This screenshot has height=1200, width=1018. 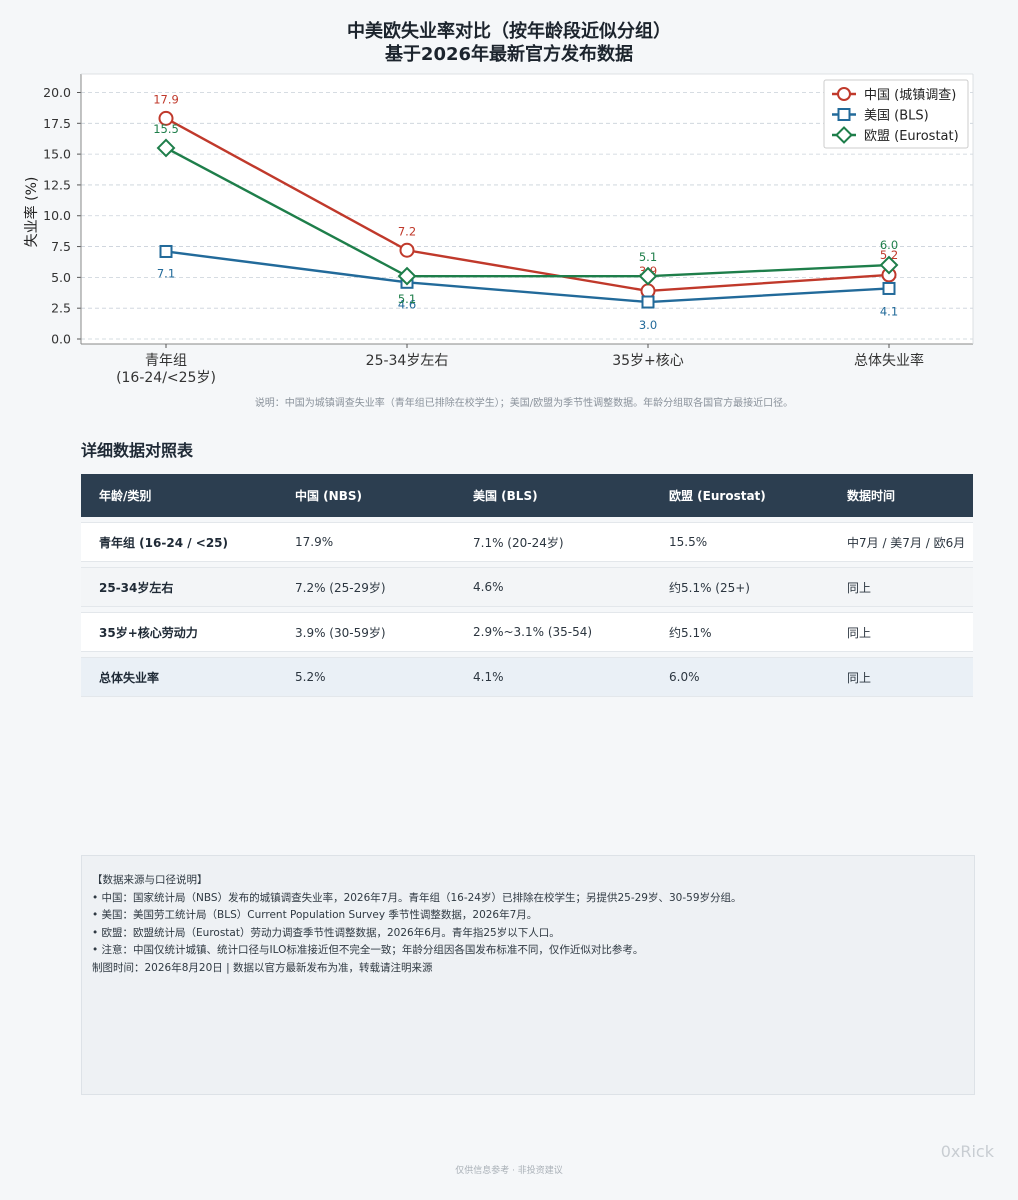 What do you see at coordinates (889, 245) in the screenshot?
I see `data-label: 6.0` at bounding box center [889, 245].